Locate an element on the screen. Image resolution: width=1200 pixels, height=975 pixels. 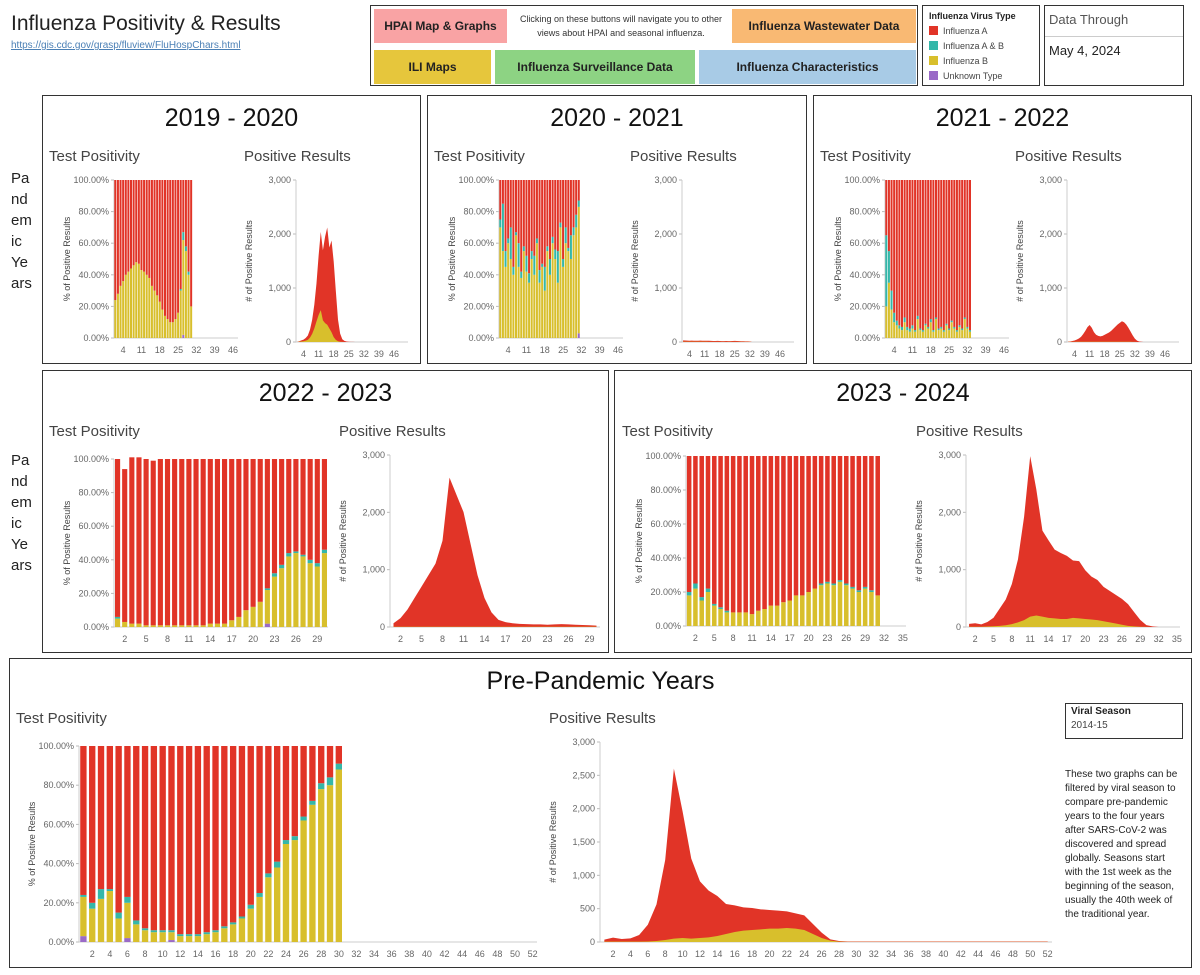
y-tick-label: 0 is located at coordinates (958, 627).